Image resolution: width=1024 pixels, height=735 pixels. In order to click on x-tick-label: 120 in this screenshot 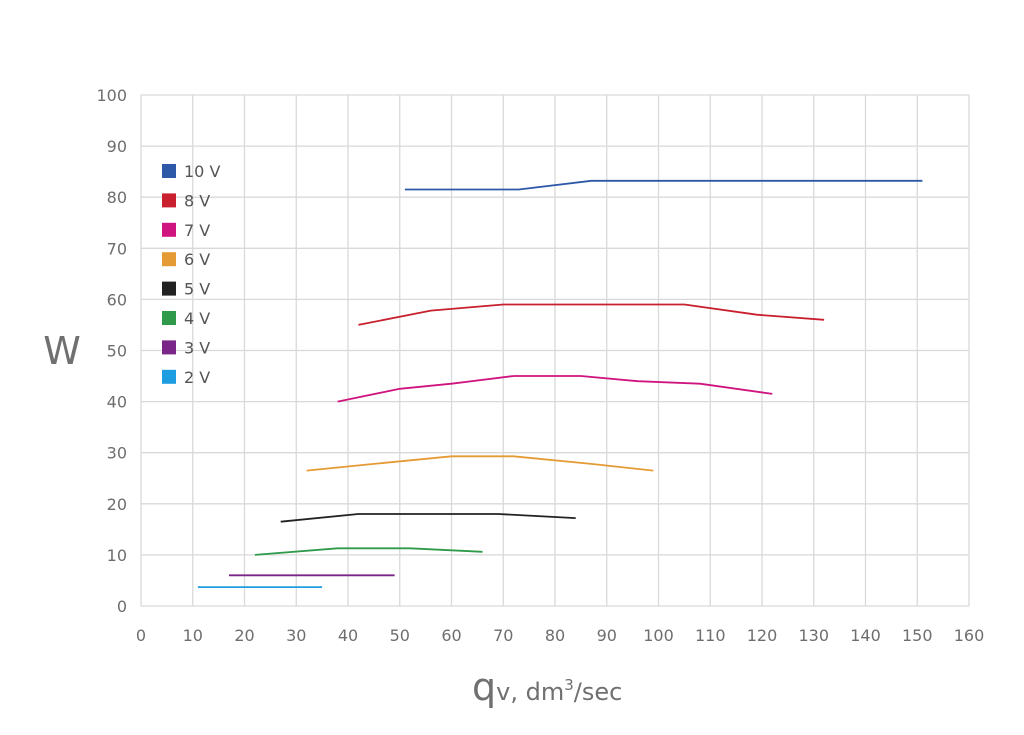, I will do `click(762, 635)`.